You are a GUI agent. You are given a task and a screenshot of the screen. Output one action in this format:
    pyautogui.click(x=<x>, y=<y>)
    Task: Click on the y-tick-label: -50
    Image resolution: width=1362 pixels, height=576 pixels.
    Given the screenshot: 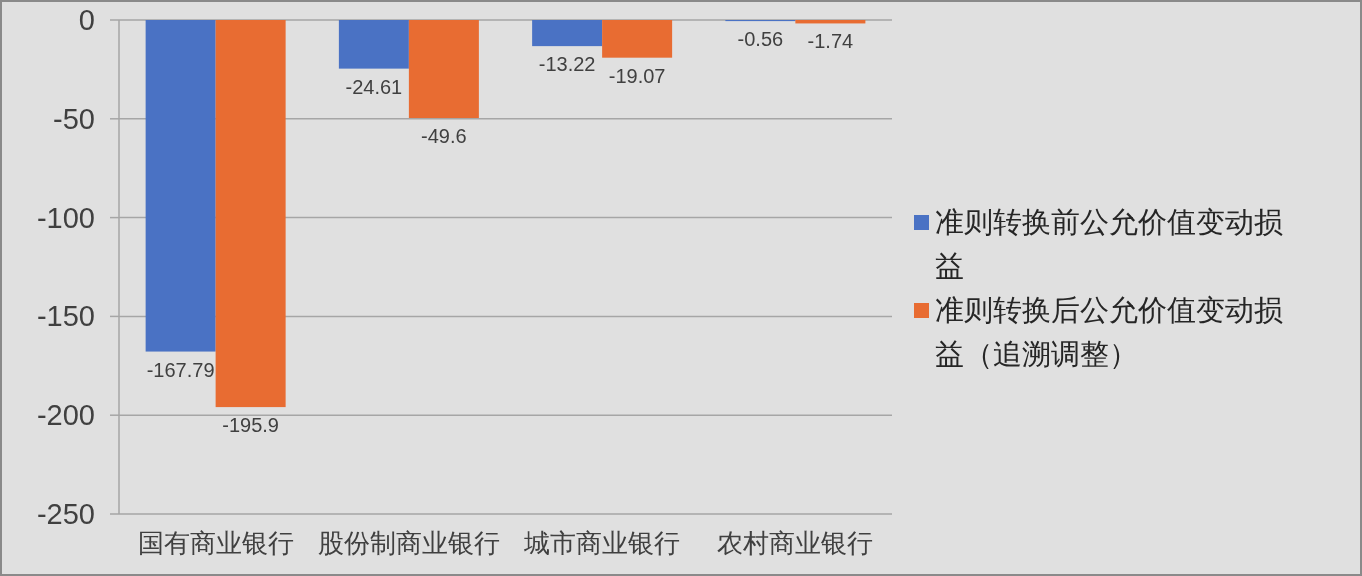 What is the action you would take?
    pyautogui.click(x=74, y=118)
    